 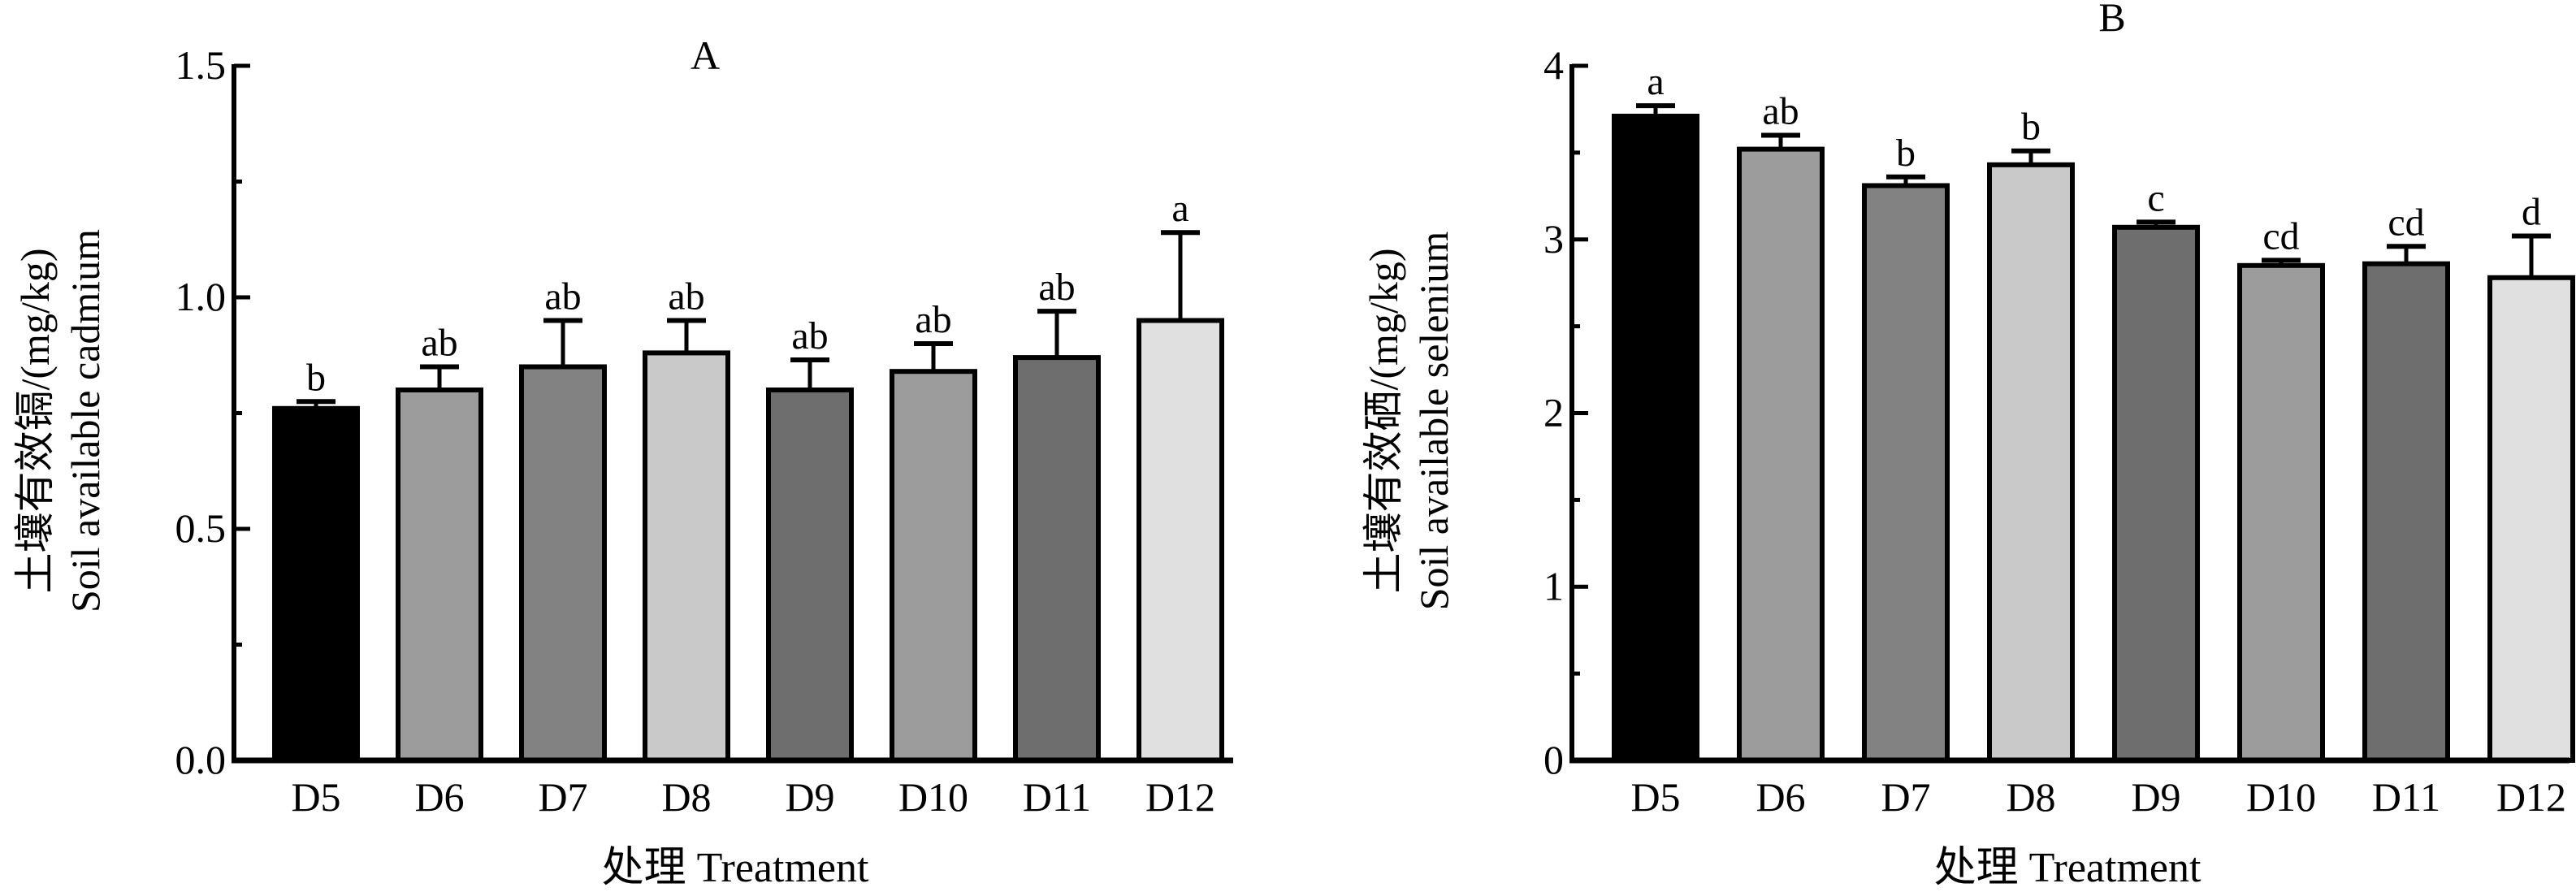 I want to click on y-axis-label-en: Soil available selenium, so click(x=1434, y=421).